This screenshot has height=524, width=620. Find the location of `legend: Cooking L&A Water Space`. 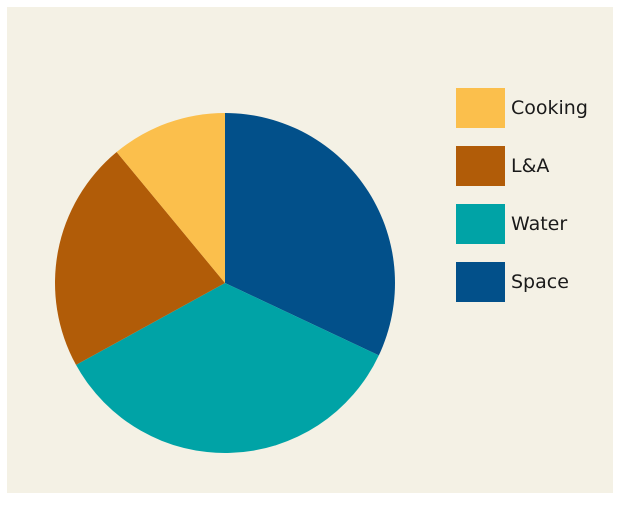

legend: Cooking L&A Water Space is located at coordinates (522, 204).